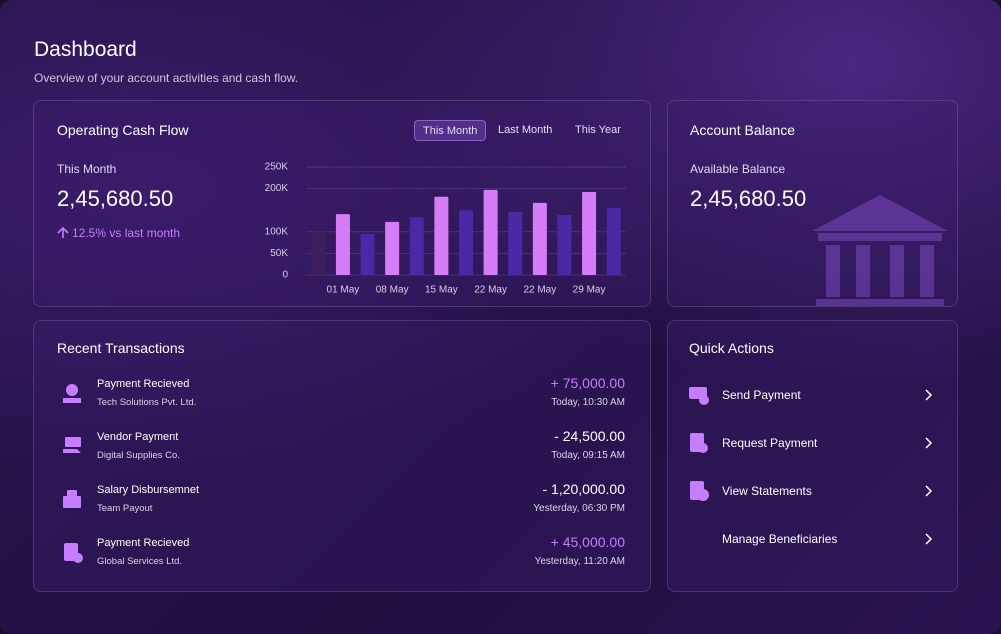 Image resolution: width=1001 pixels, height=634 pixels. I want to click on transaction-amount: + 75,000.00, so click(587, 383).